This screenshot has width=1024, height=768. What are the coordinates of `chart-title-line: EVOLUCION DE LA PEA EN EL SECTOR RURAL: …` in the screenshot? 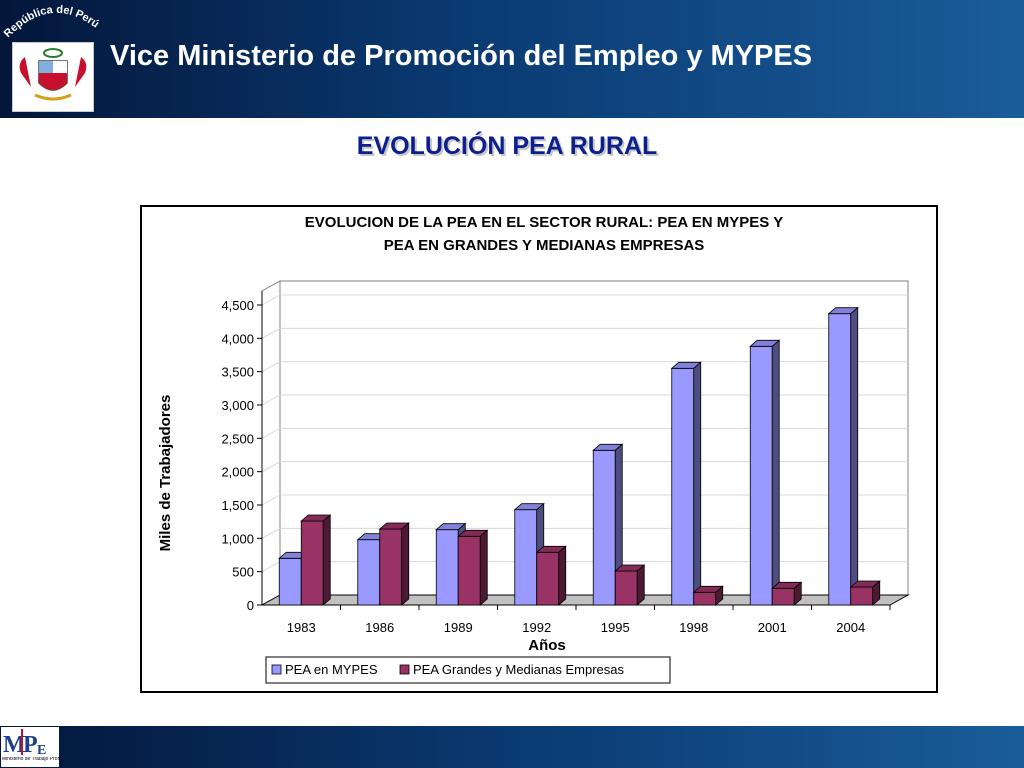 It's located at (544, 222).